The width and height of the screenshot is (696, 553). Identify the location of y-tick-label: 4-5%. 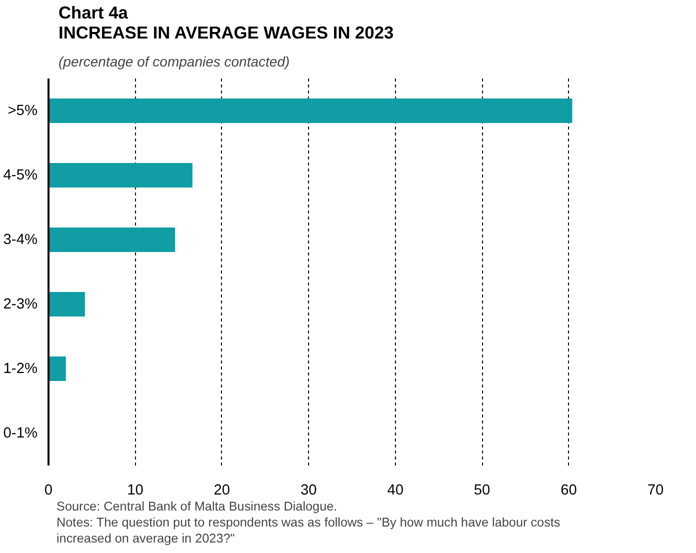
(20, 175).